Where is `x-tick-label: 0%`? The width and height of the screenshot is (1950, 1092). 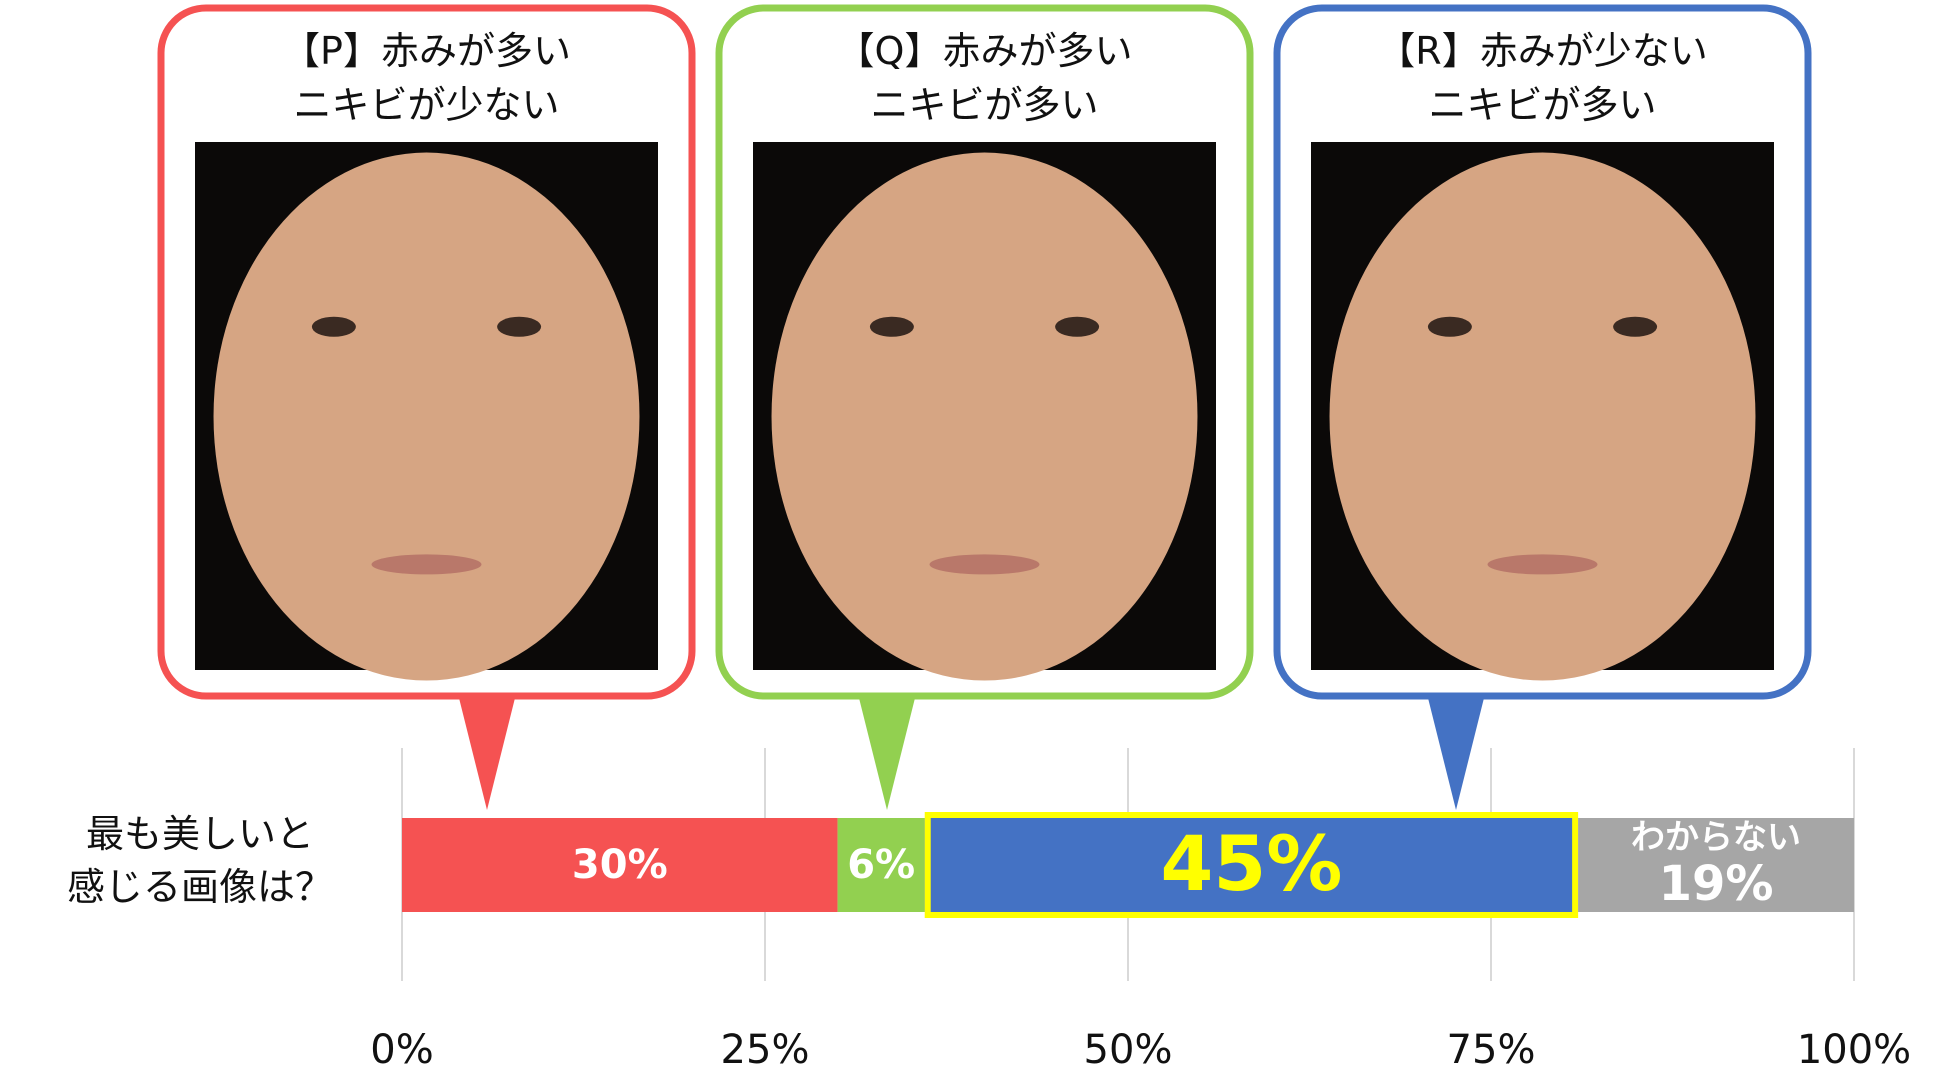
x-tick-label: 0% is located at coordinates (401, 1050).